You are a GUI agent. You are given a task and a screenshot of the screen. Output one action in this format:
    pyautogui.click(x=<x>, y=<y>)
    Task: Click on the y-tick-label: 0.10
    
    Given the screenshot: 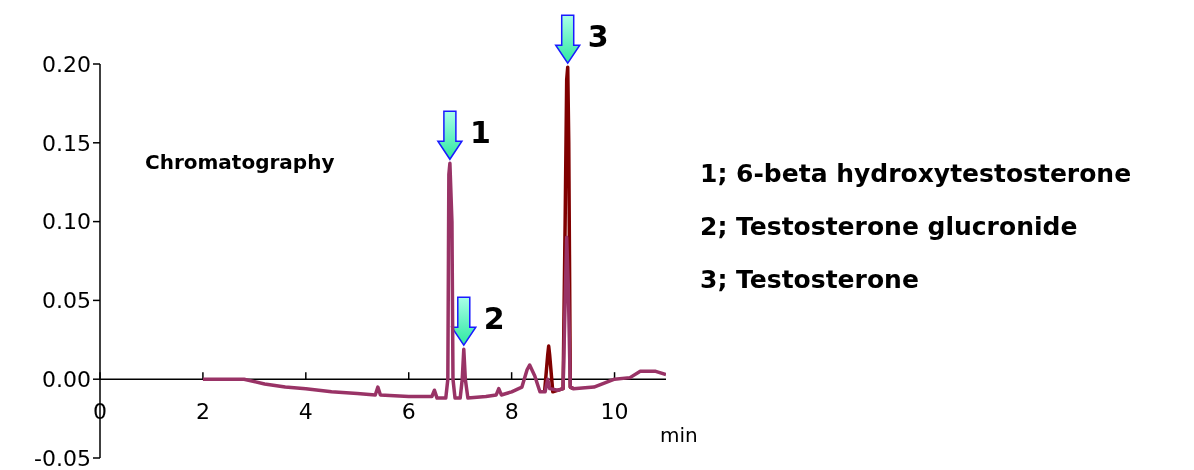 What is the action you would take?
    pyautogui.click(x=66, y=222)
    